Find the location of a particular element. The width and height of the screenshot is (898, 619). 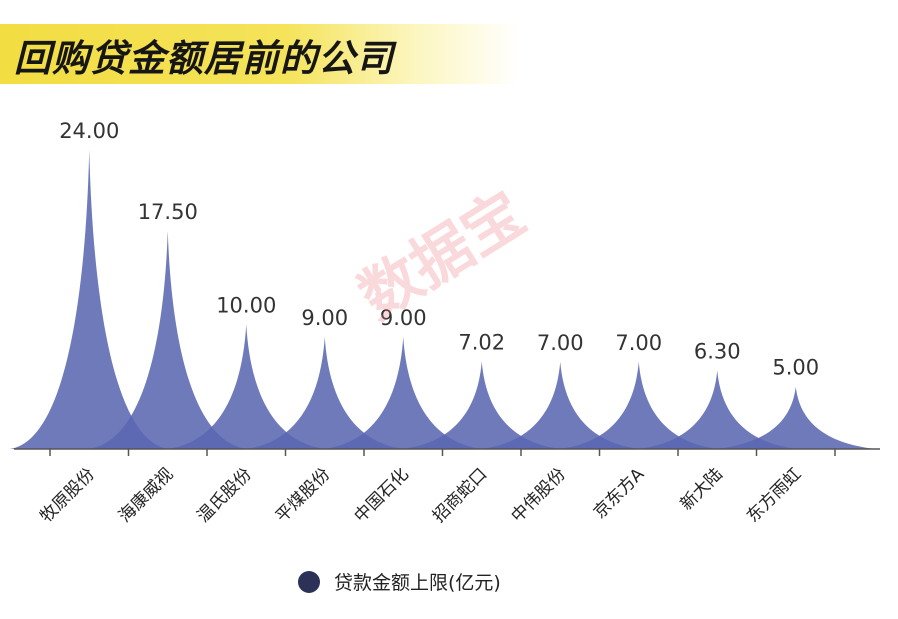

title-band is located at coordinates (260, 54).